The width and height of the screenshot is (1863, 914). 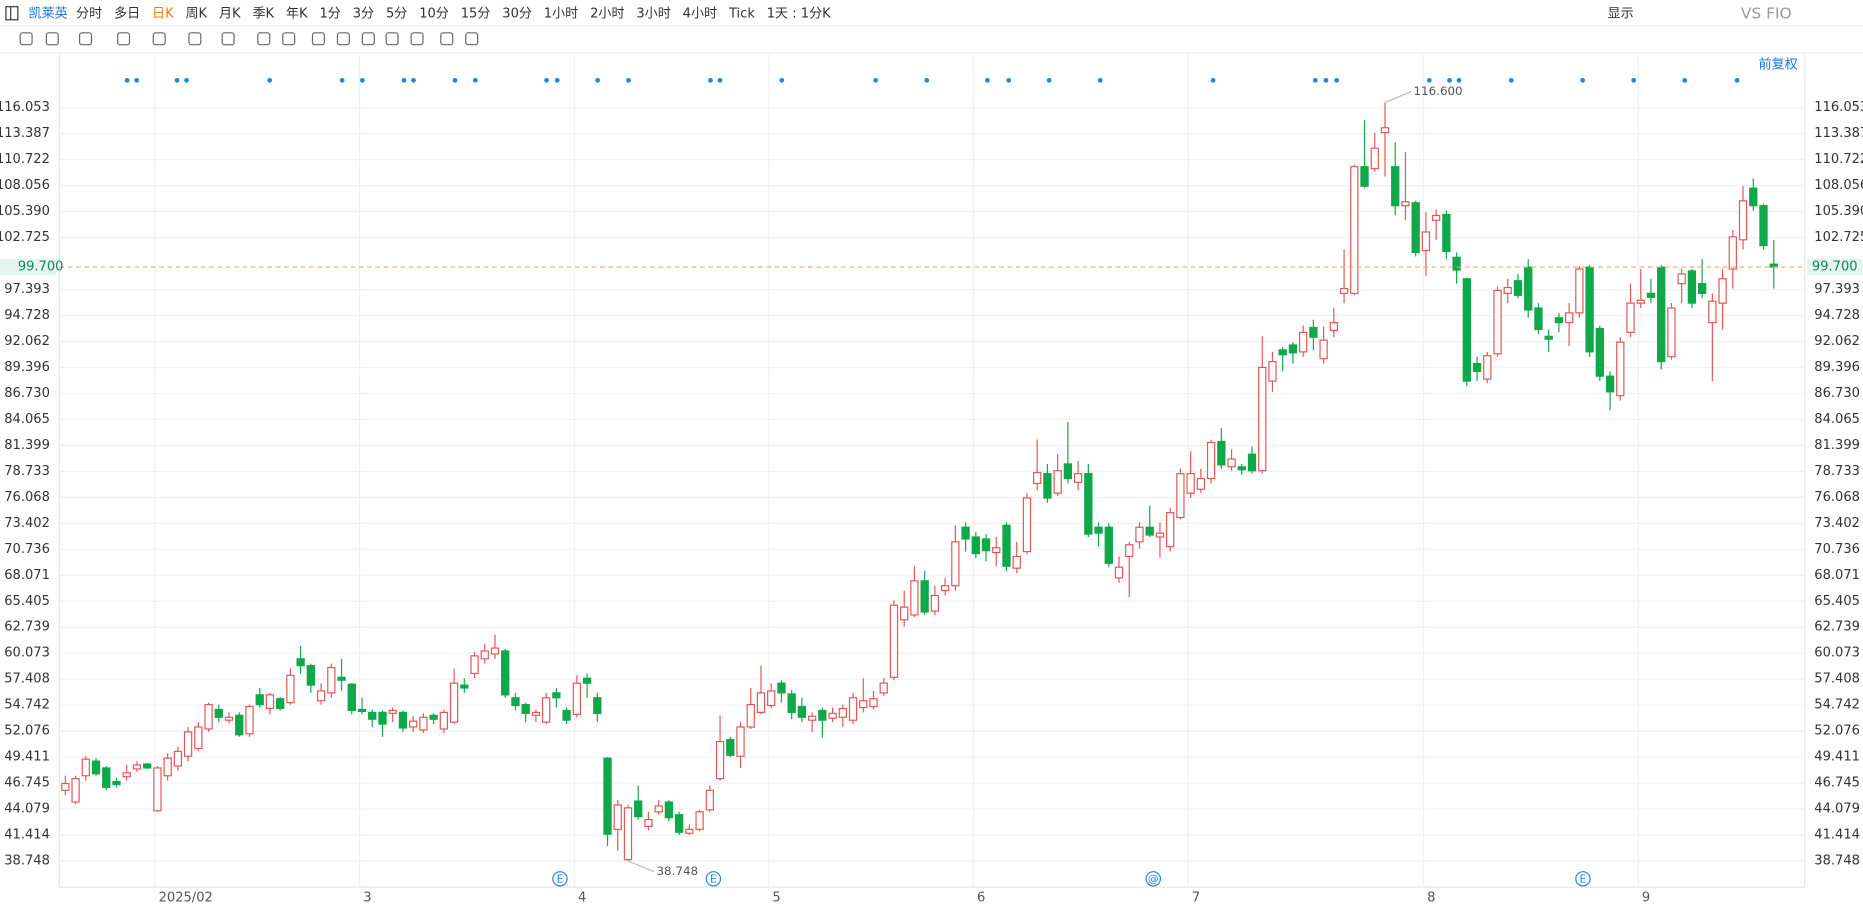 What do you see at coordinates (1646, 897) in the screenshot?
I see `x-tick-label: 9` at bounding box center [1646, 897].